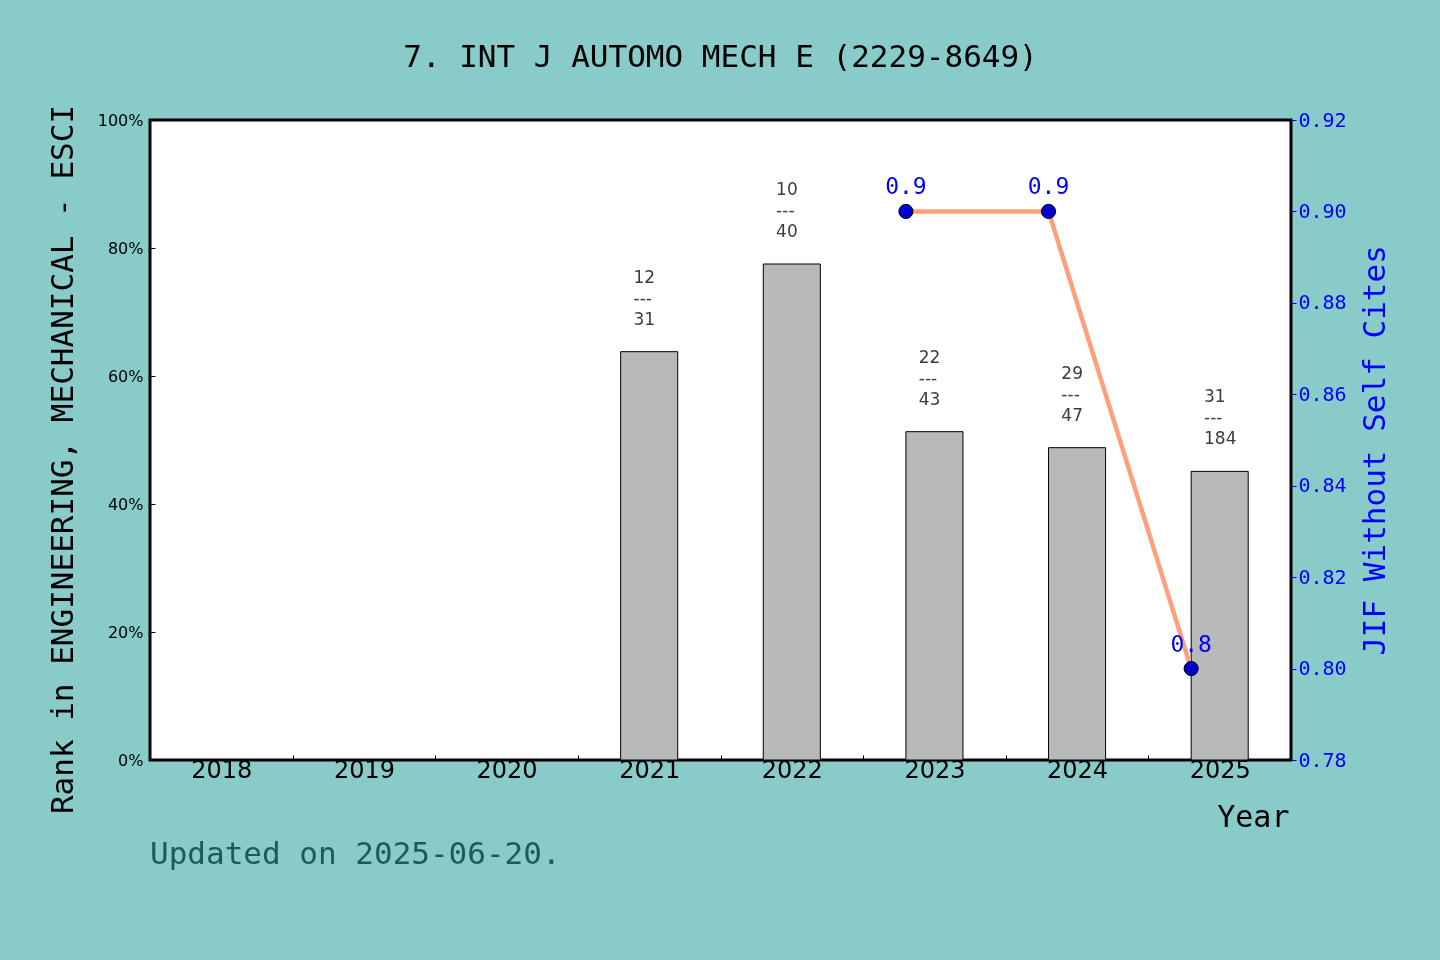  What do you see at coordinates (1322, 393) in the screenshot?
I see `y2-tick-label: 0.86` at bounding box center [1322, 393].